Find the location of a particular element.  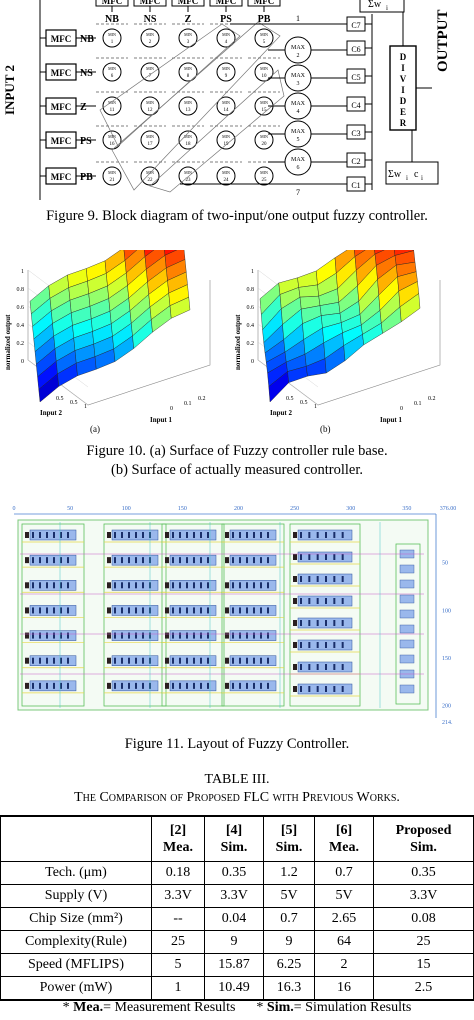

right-tick: 50 is located at coordinates (445, 564).